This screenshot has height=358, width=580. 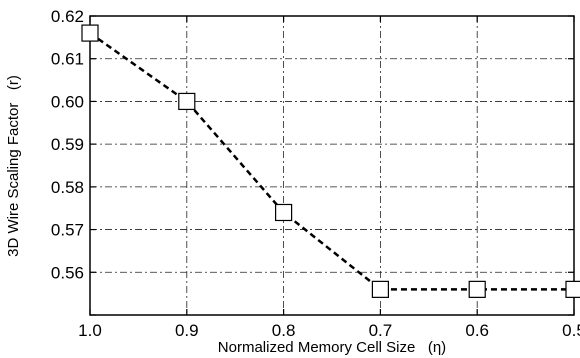 I want to click on x-axis-title: Normalized Memory Cell Size (η), so click(x=332, y=347).